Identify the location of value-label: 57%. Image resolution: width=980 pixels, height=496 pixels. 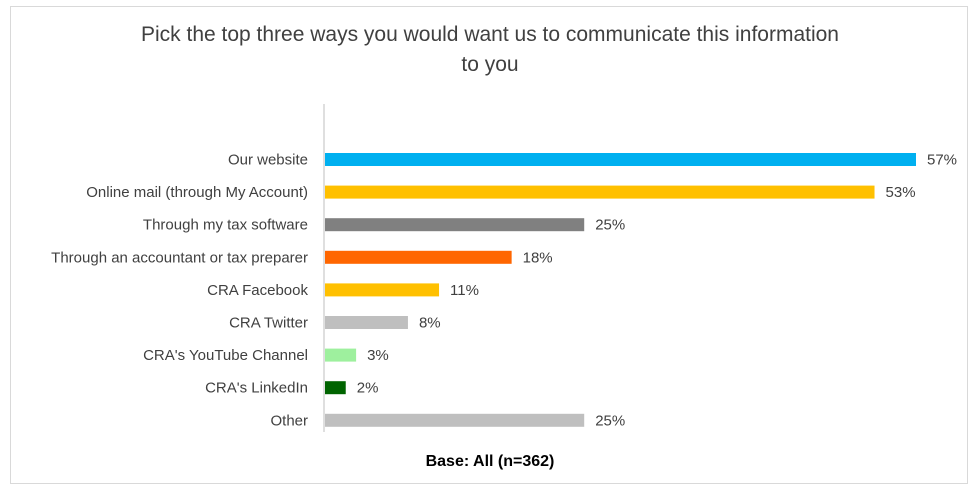
(942, 160).